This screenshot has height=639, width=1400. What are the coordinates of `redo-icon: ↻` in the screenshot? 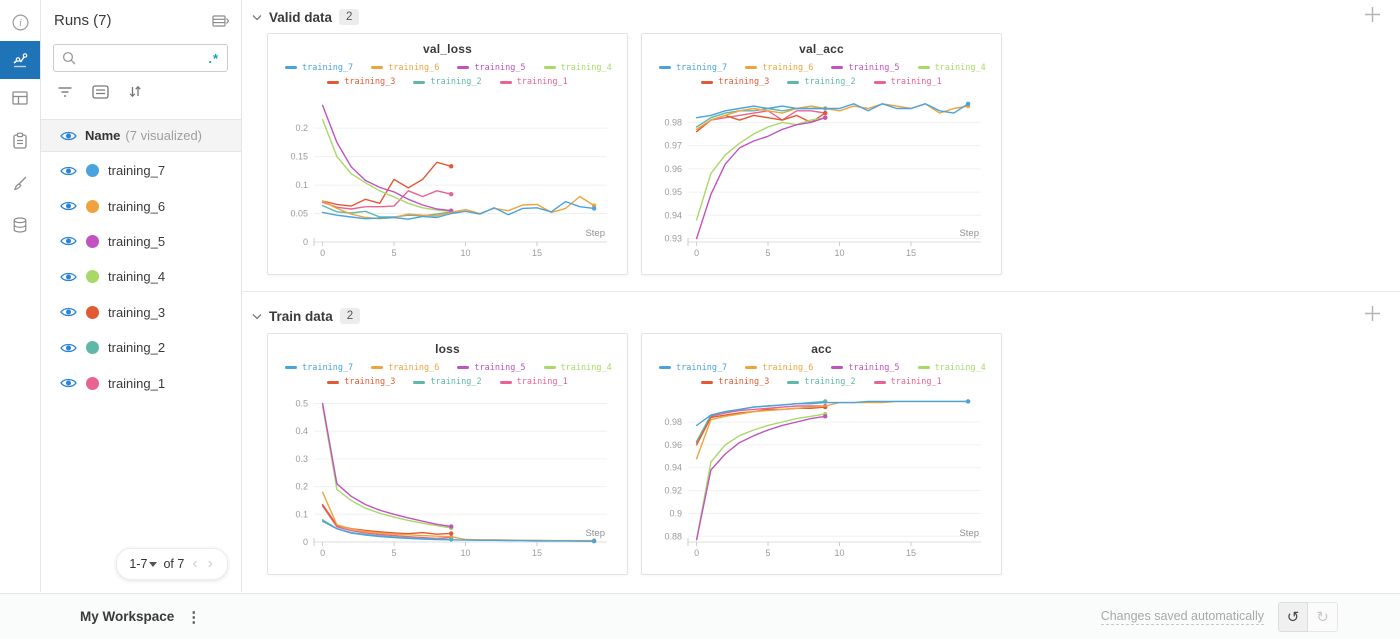 It's located at (1322, 617).